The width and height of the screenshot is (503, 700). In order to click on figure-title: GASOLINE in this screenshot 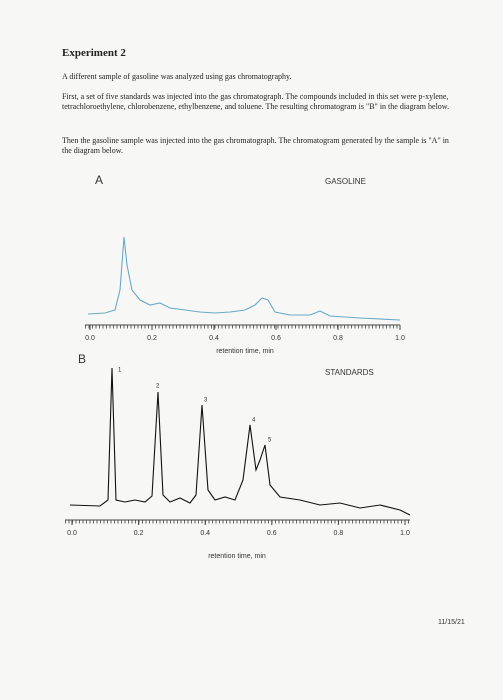, I will do `click(345, 181)`.